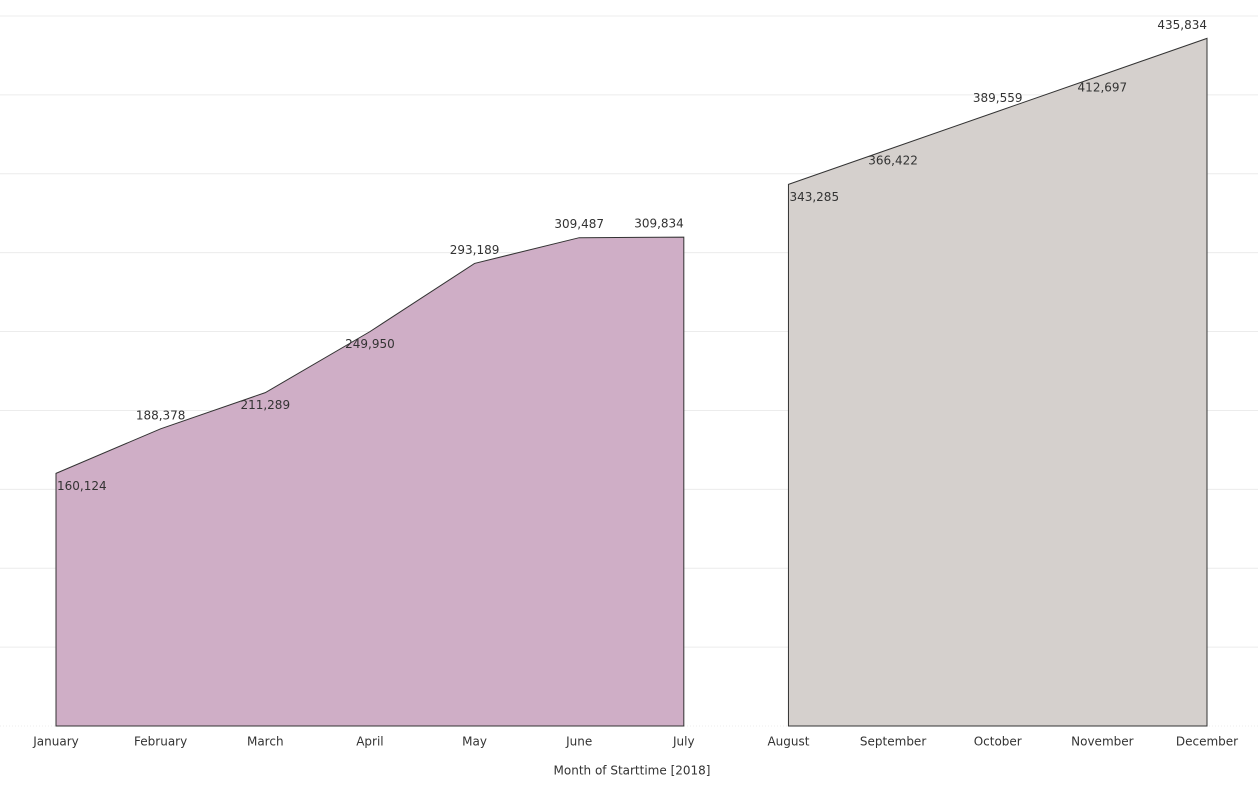 The width and height of the screenshot is (1258, 787). I want to click on data-label: 293,189, so click(475, 250).